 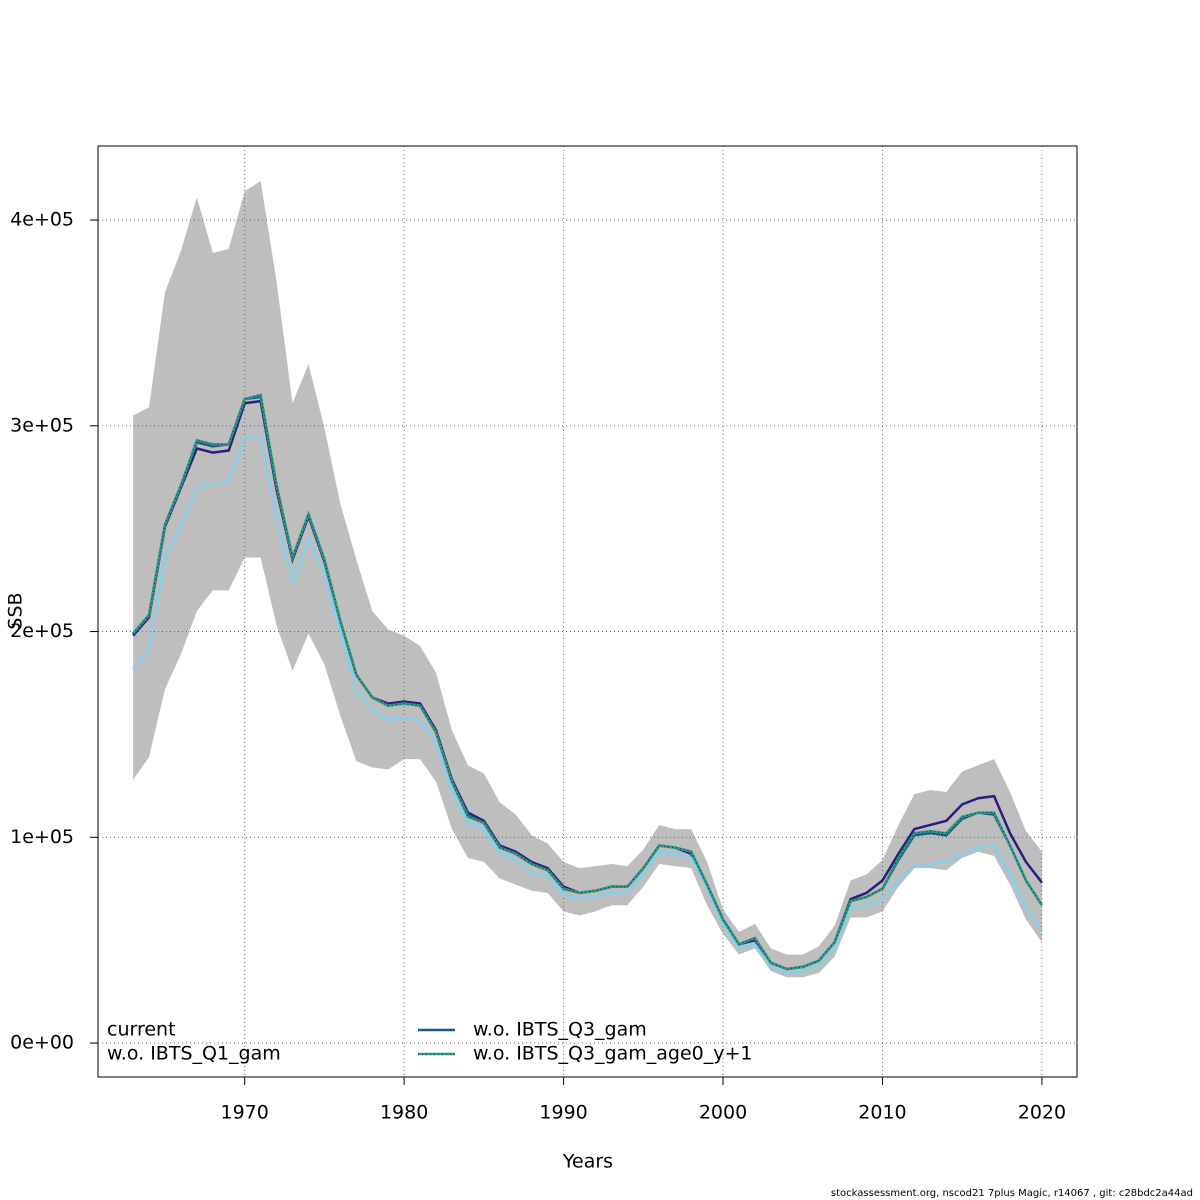 What do you see at coordinates (141, 1030) in the screenshot?
I see `legend-label: current` at bounding box center [141, 1030].